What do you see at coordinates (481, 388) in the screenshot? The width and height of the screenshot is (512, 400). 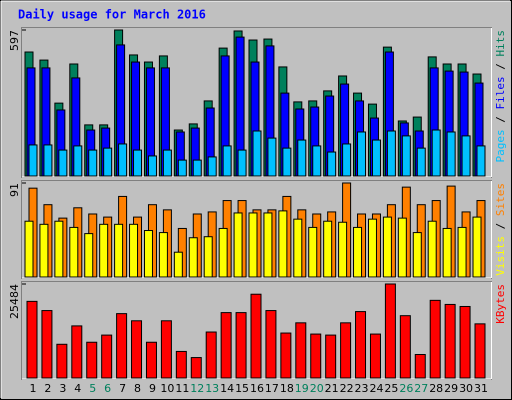 I see `x-tick-label: 31` at bounding box center [481, 388].